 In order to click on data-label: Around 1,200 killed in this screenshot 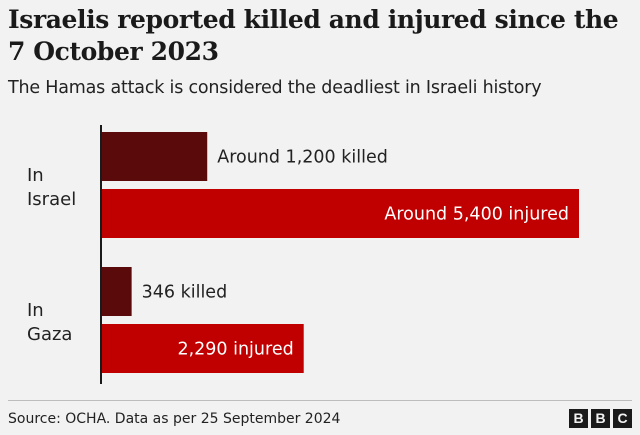, I will do `click(302, 158)`.